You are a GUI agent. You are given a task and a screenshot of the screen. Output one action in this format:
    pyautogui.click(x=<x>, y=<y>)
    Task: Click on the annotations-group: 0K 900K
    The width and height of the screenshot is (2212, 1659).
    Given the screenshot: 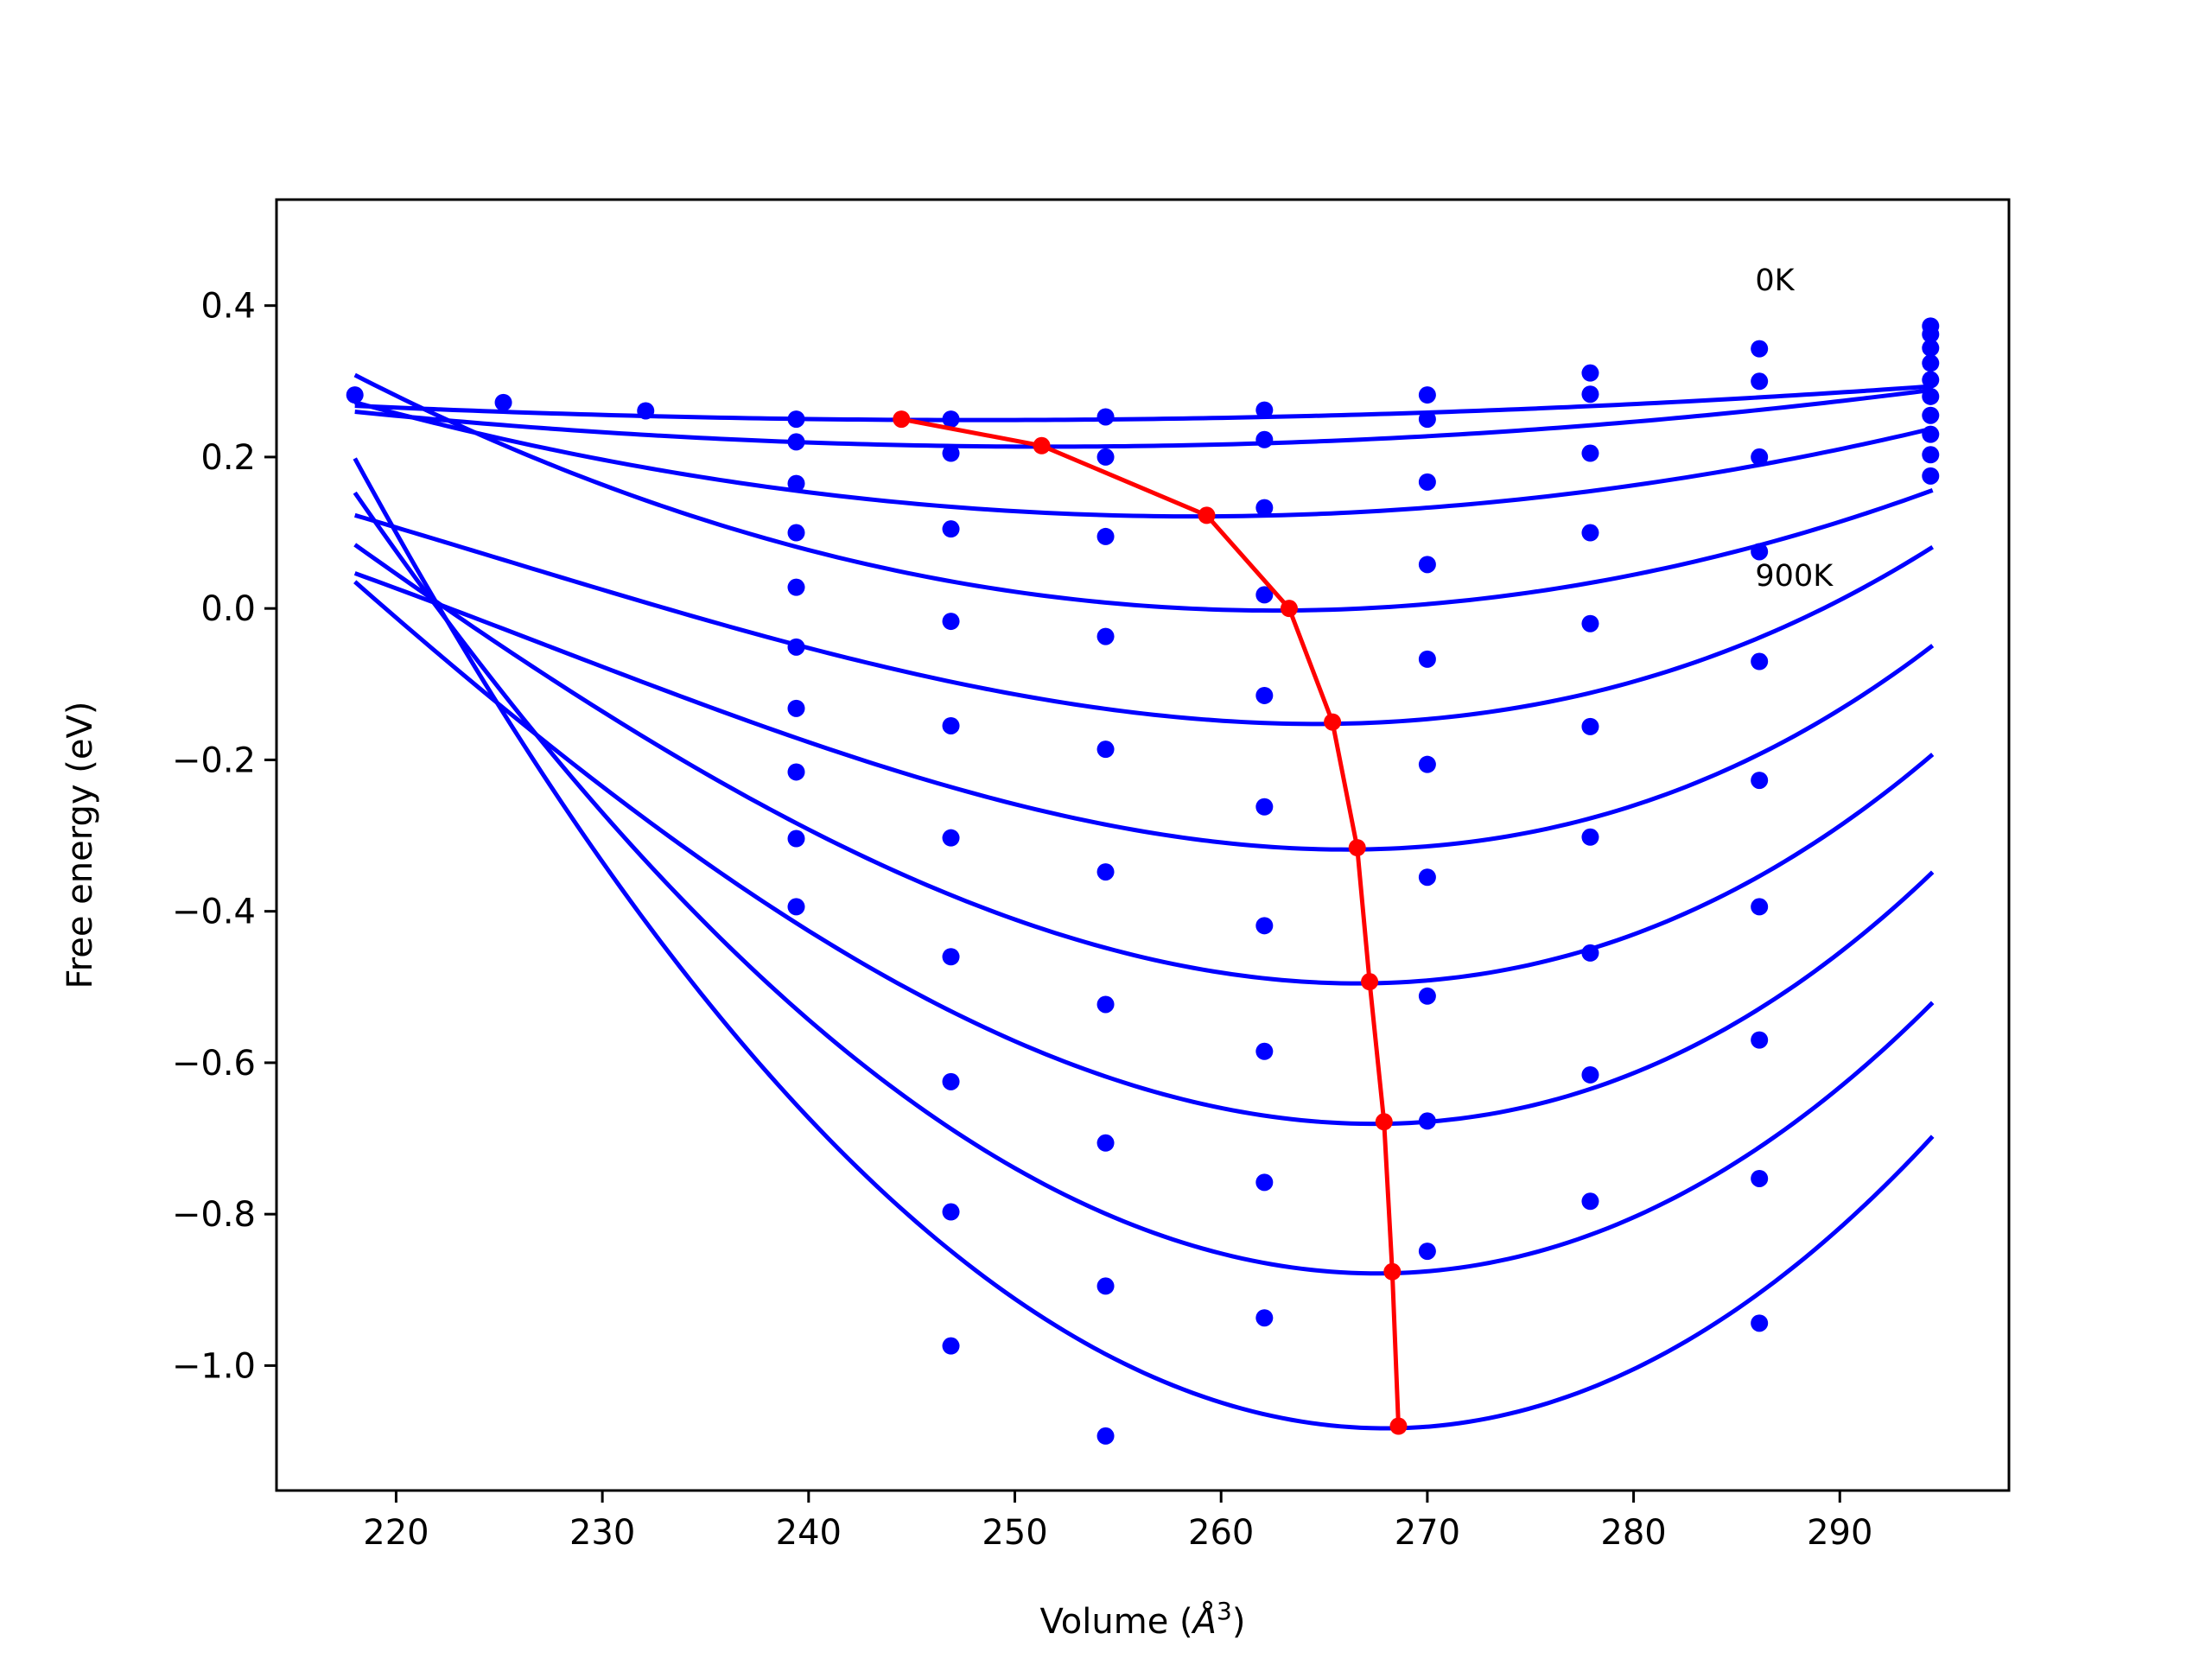 What is the action you would take?
    pyautogui.click(x=1794, y=429)
    